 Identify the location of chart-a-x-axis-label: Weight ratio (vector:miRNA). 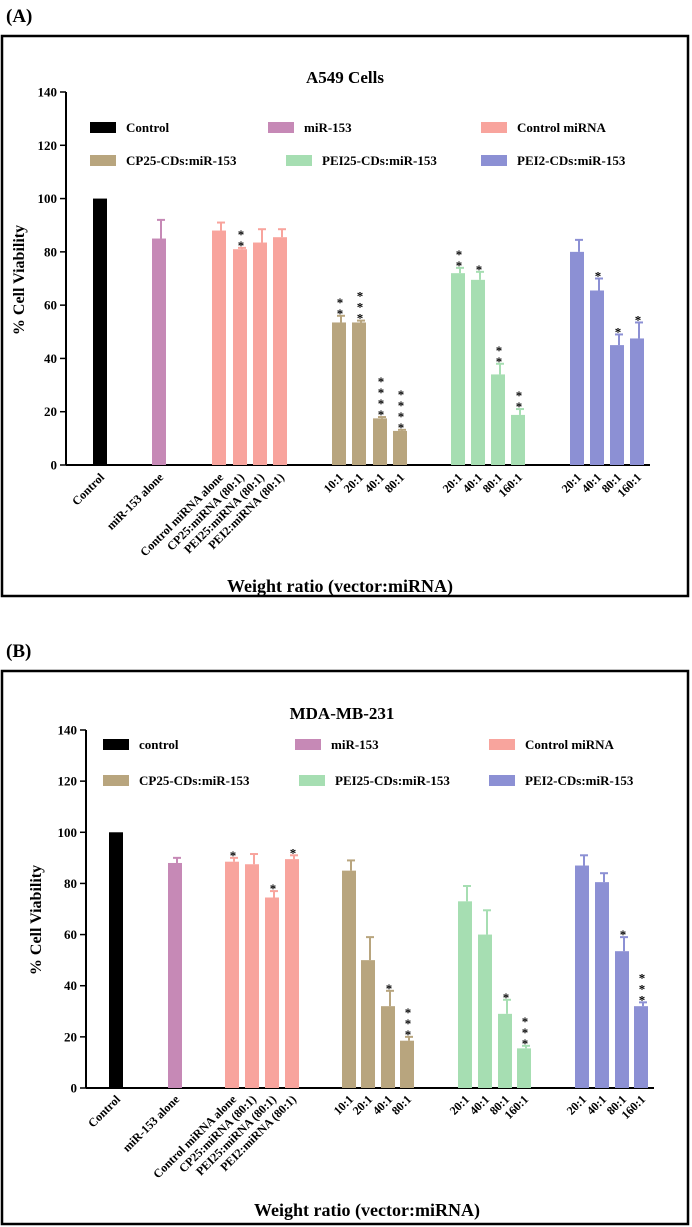
(340, 586).